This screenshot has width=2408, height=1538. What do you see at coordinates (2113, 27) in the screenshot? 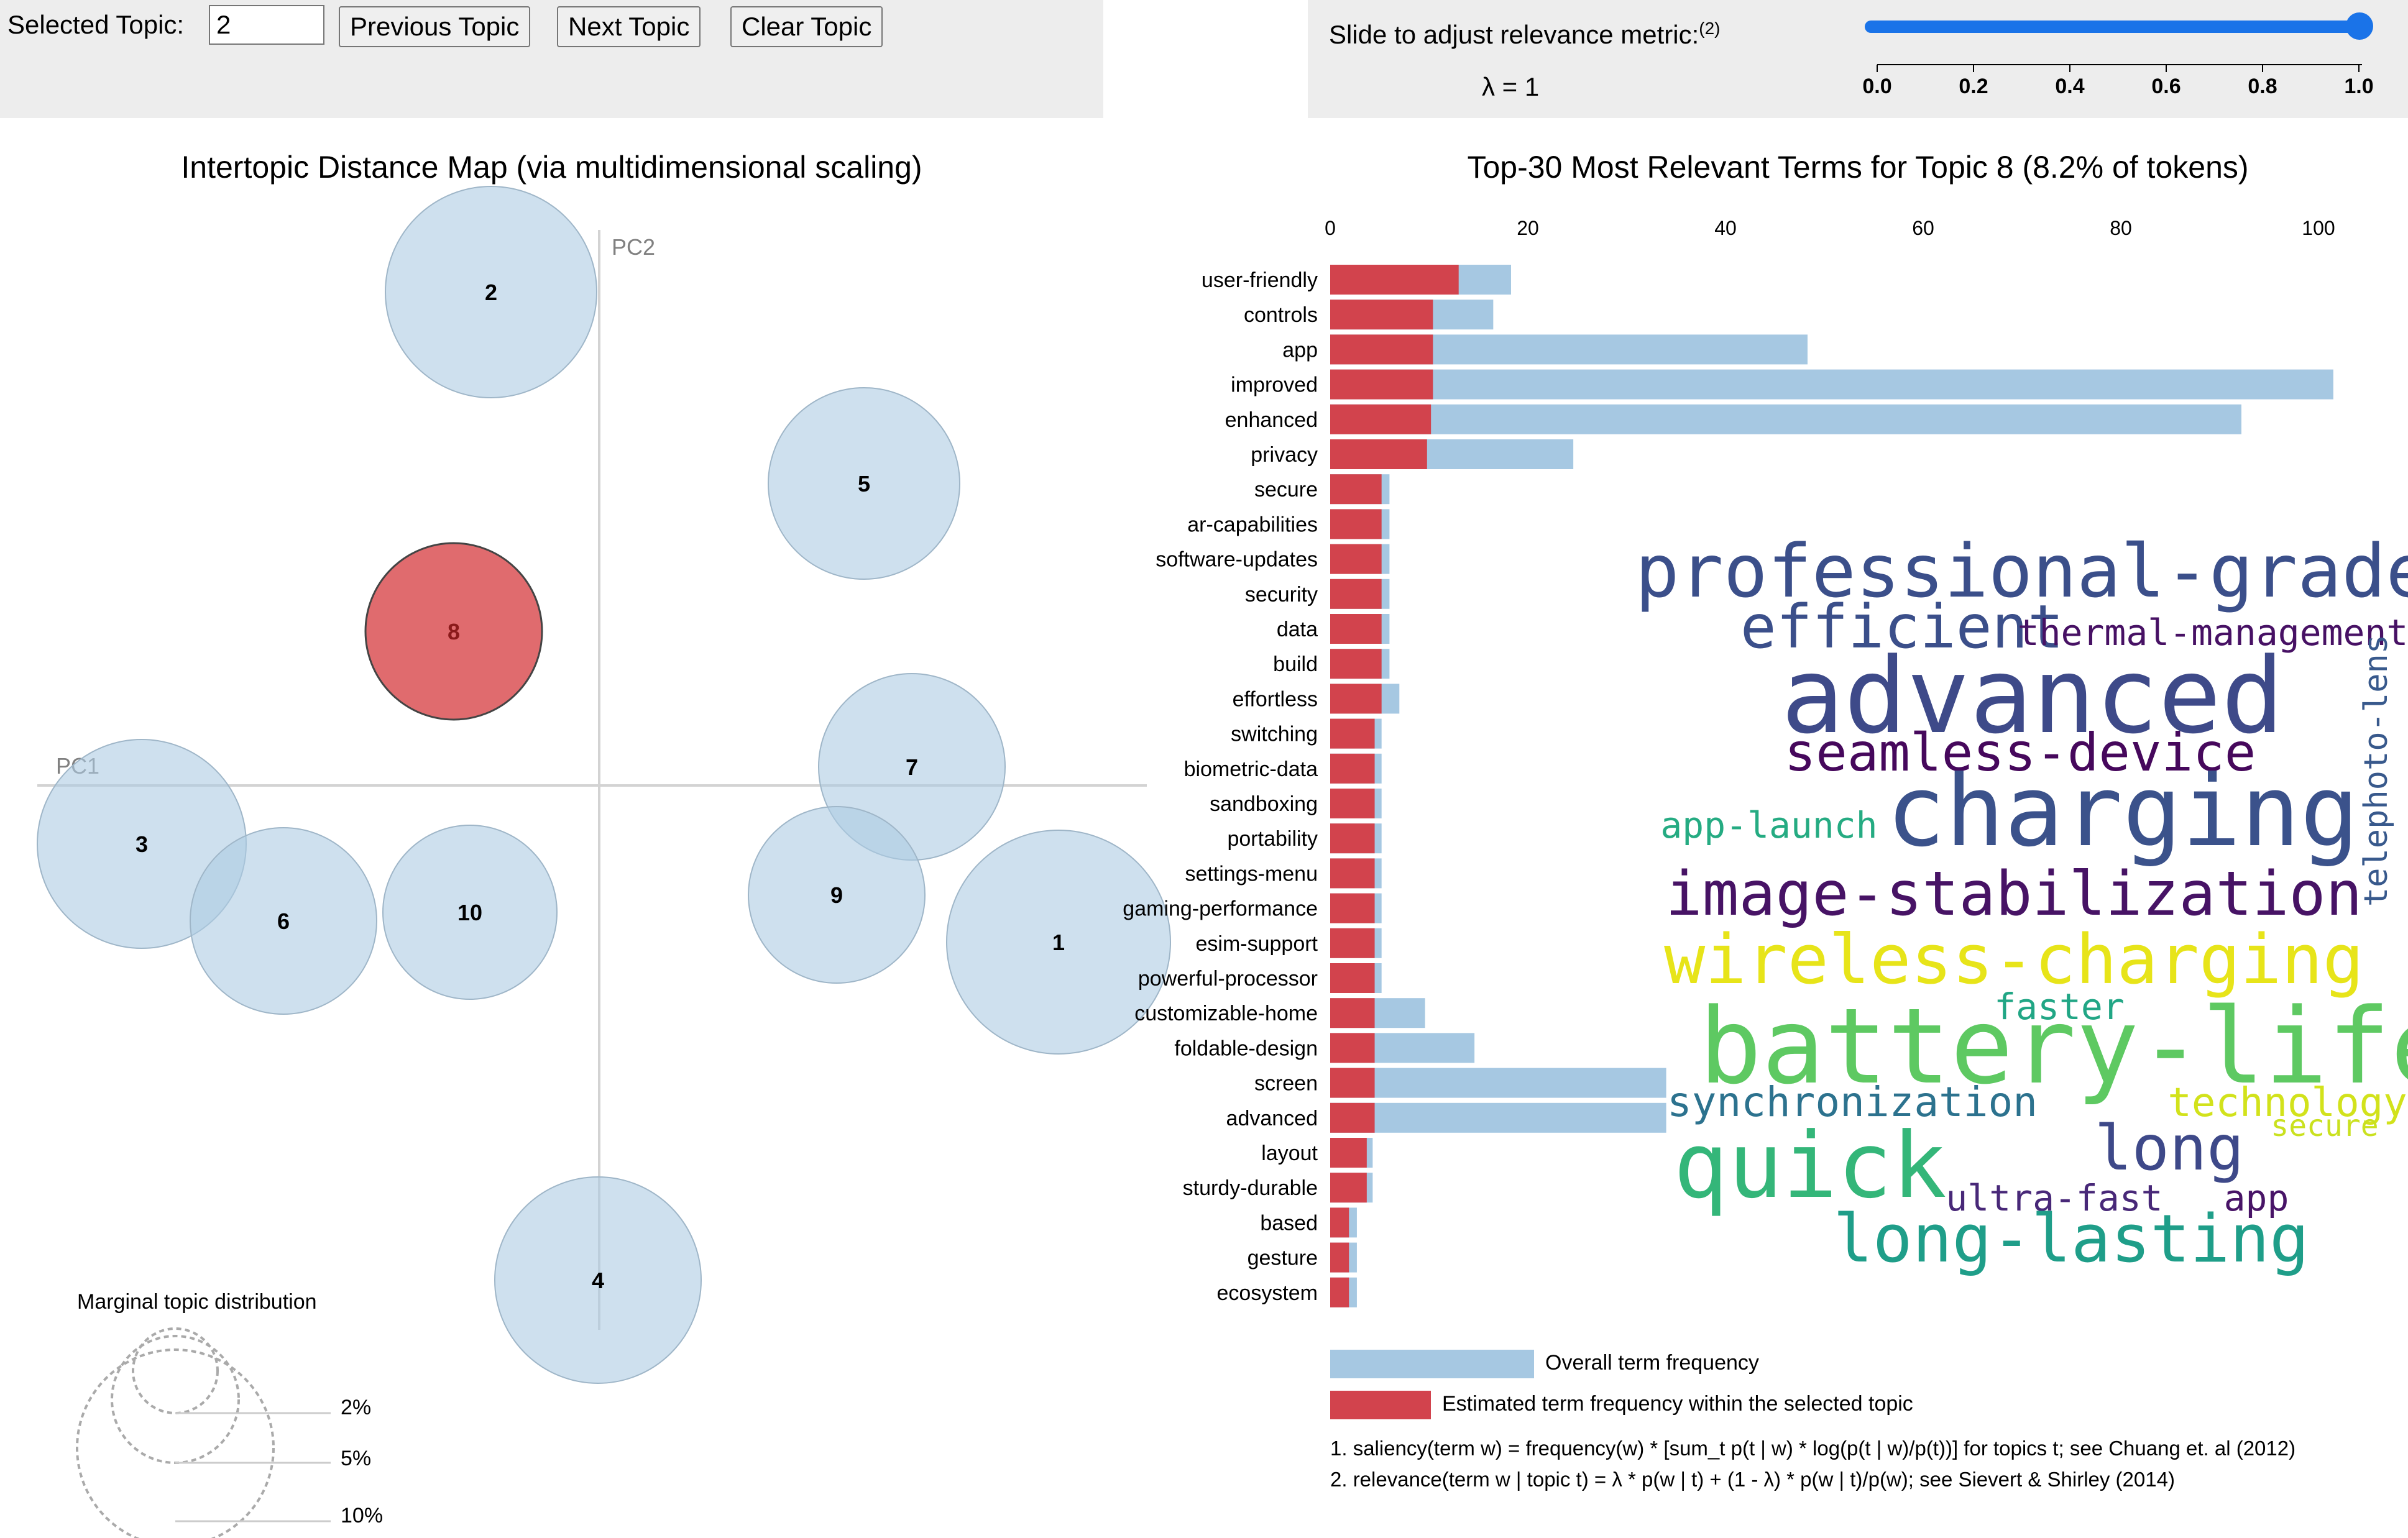
I see `slider-track` at bounding box center [2113, 27].